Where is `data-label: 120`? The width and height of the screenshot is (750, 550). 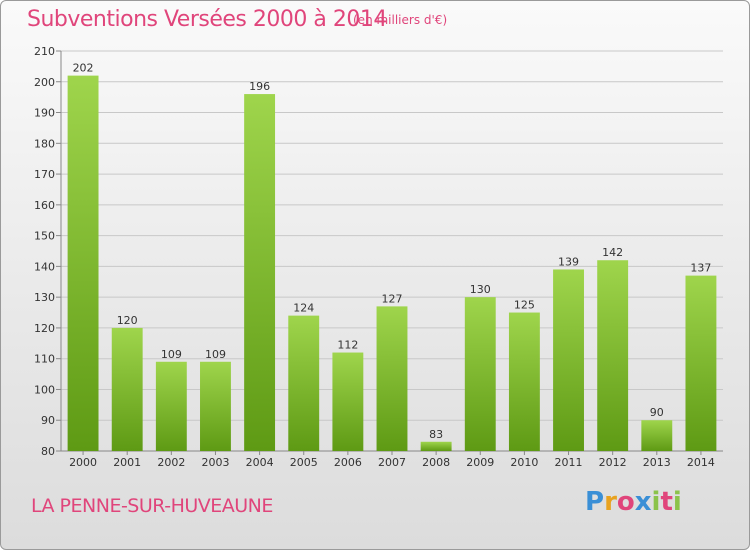
data-label: 120 is located at coordinates (127, 320).